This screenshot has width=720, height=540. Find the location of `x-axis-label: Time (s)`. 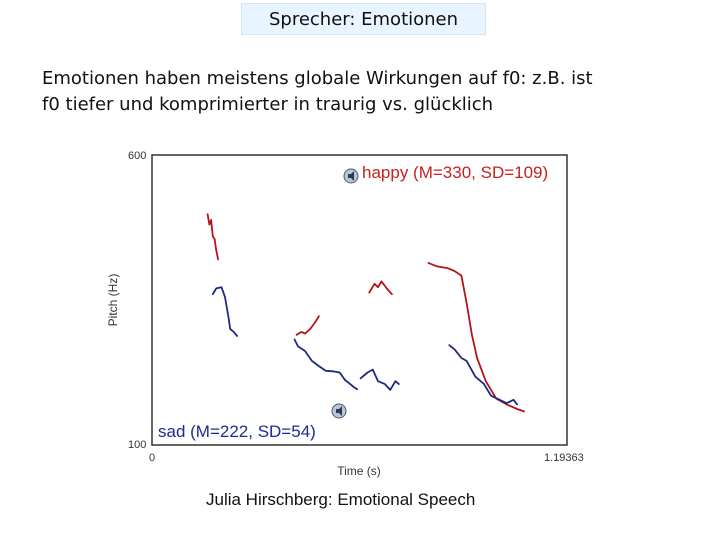

x-axis-label: Time (s) is located at coordinates (359, 471).